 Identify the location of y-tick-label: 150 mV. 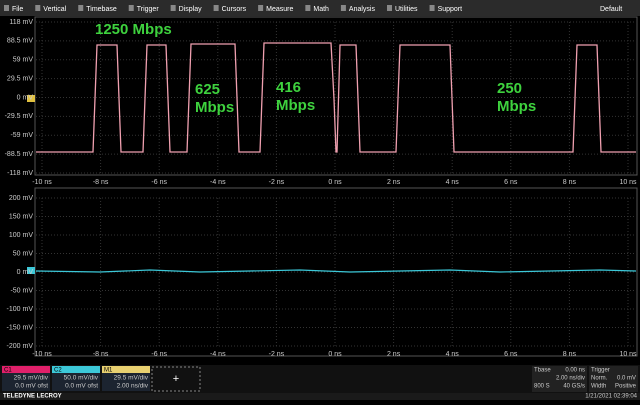
(21, 216).